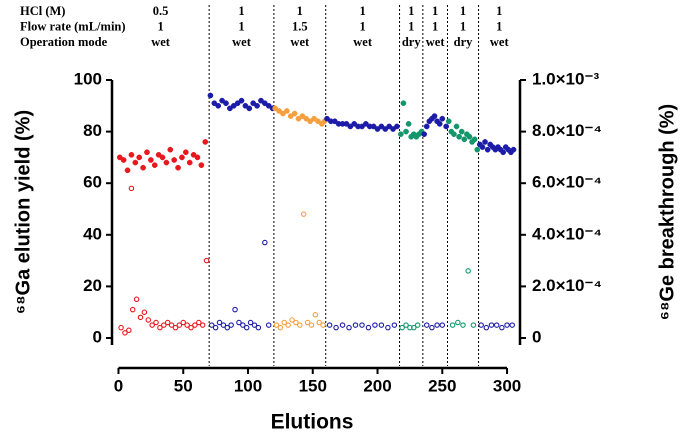 The image size is (685, 440). Describe the element at coordinates (92, 285) in the screenshot. I see `y-tick-label: 20` at that location.